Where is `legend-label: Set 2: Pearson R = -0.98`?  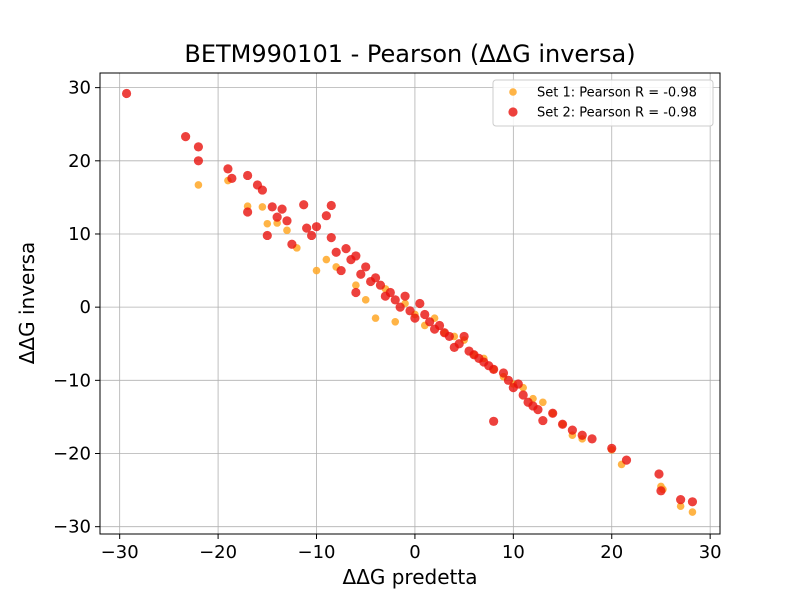
legend-label: Set 2: Pearson R = -0.98 is located at coordinates (617, 113).